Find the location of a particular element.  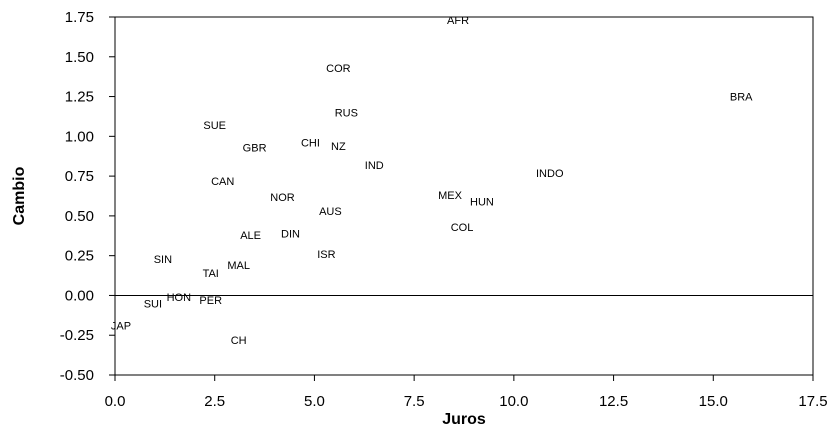

point-label-sin: SIN is located at coordinates (163, 260).